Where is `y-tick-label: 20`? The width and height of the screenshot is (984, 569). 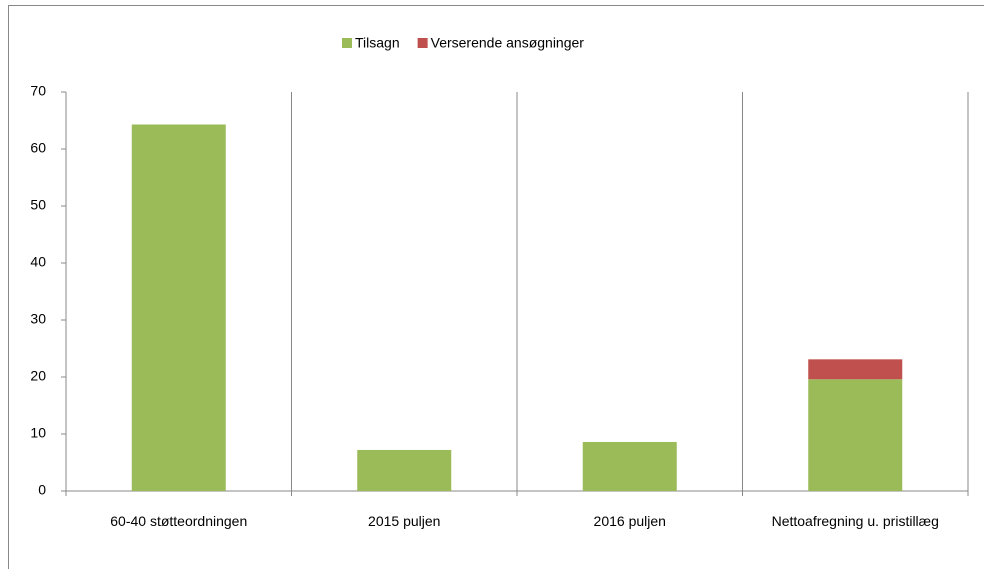
y-tick-label: 20 is located at coordinates (38, 376).